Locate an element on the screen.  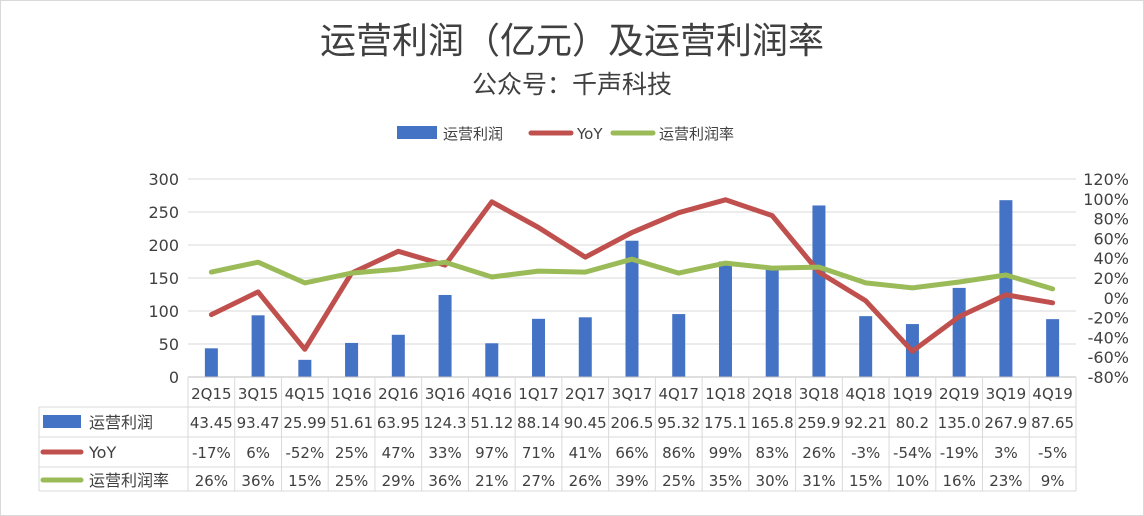
data-label: 87.65 is located at coordinates (1052, 423).